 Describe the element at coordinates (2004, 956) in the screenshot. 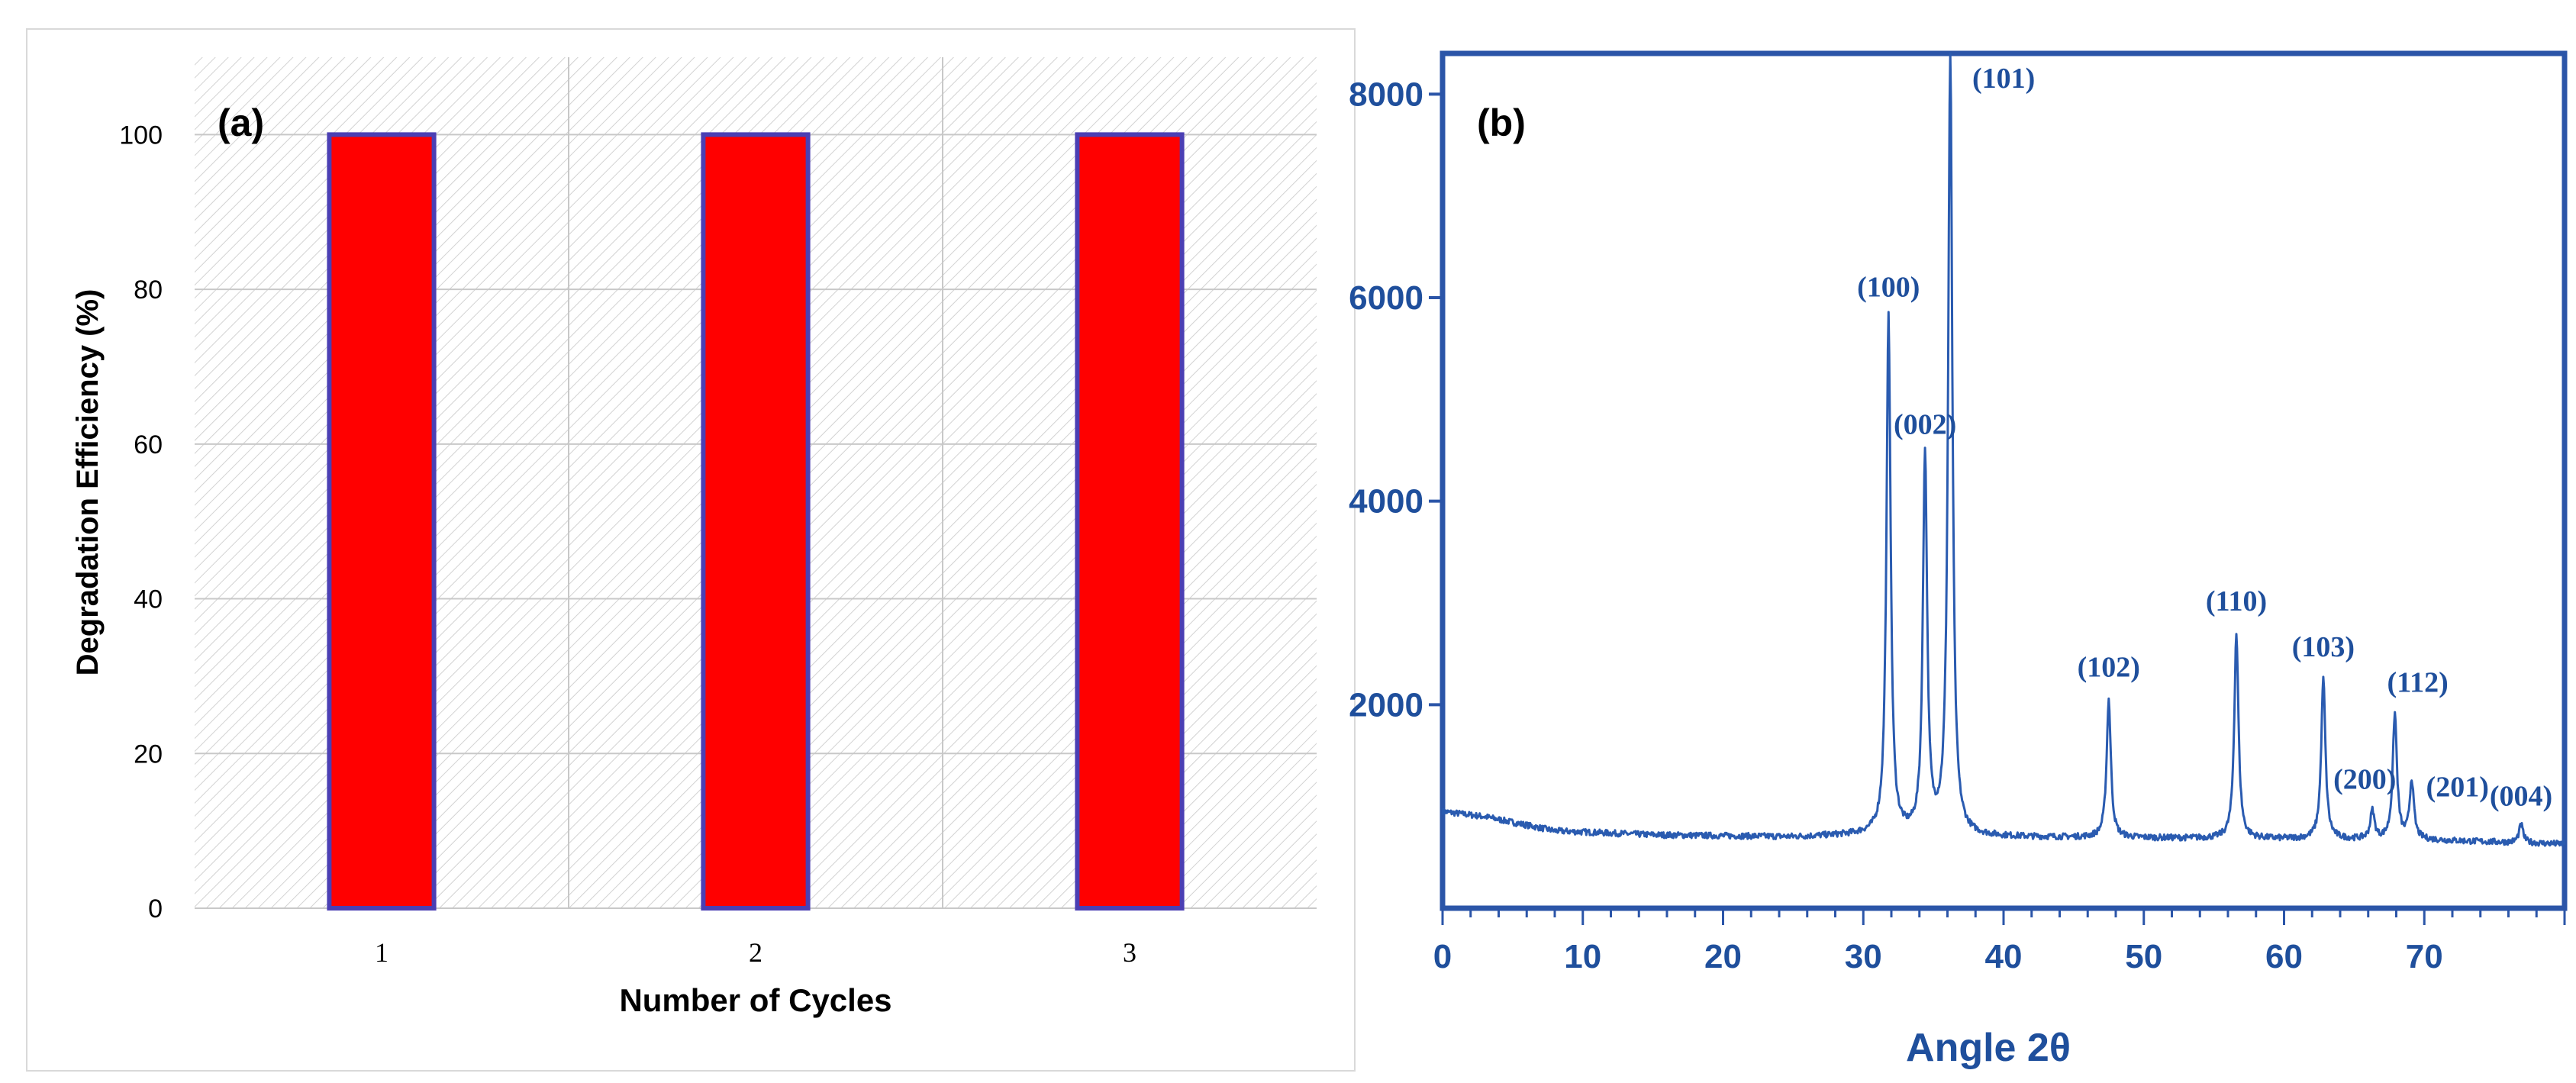

I see `x-tick-label: 40` at that location.